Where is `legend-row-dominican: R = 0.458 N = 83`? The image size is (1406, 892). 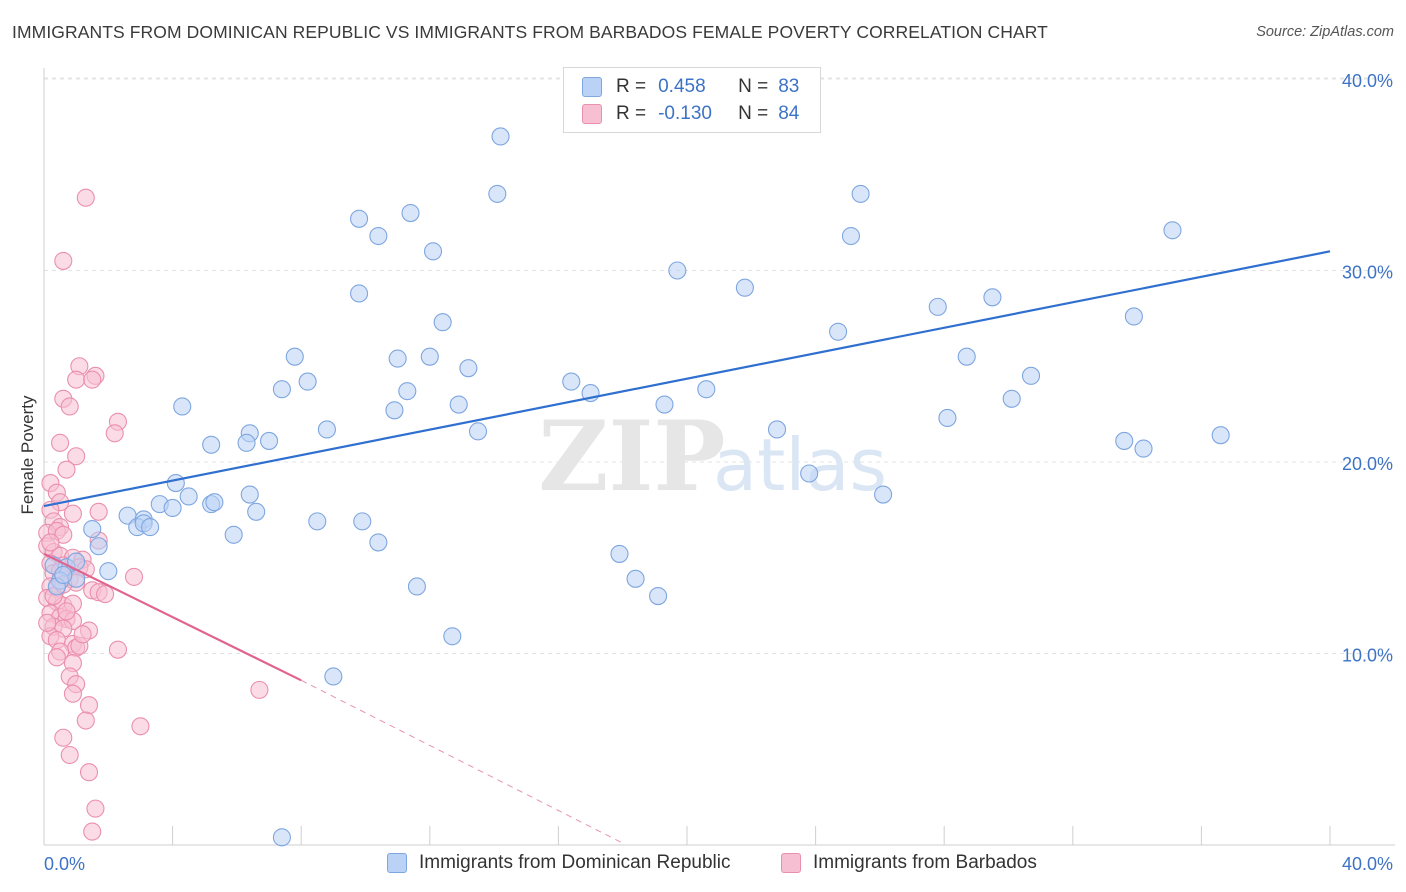
legend-row-dominican: R = 0.458 N = 83 is located at coordinates (690, 87).